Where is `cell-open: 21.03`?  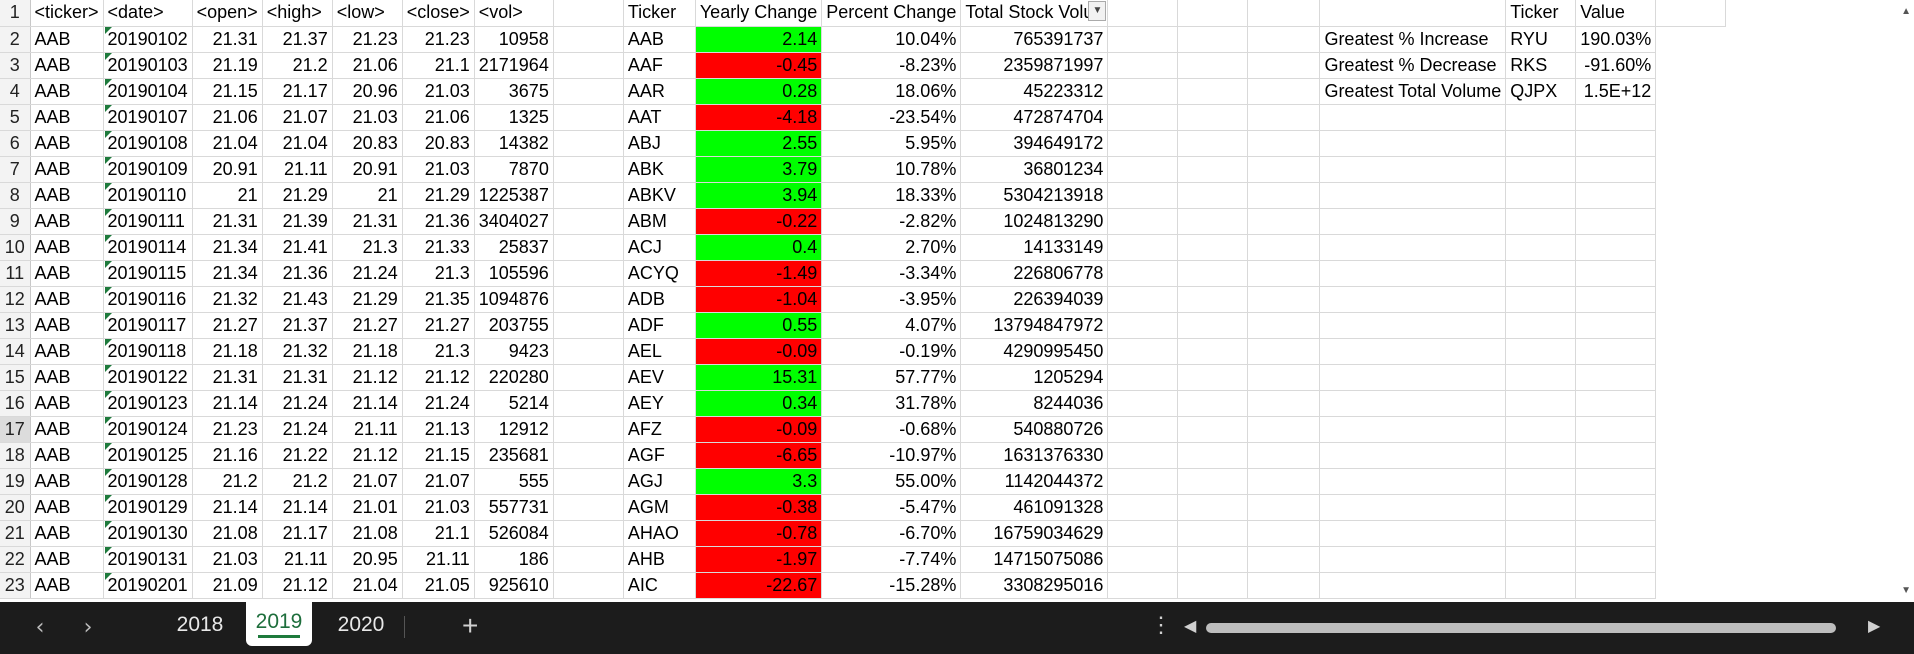 cell-open: 21.03 is located at coordinates (227, 559).